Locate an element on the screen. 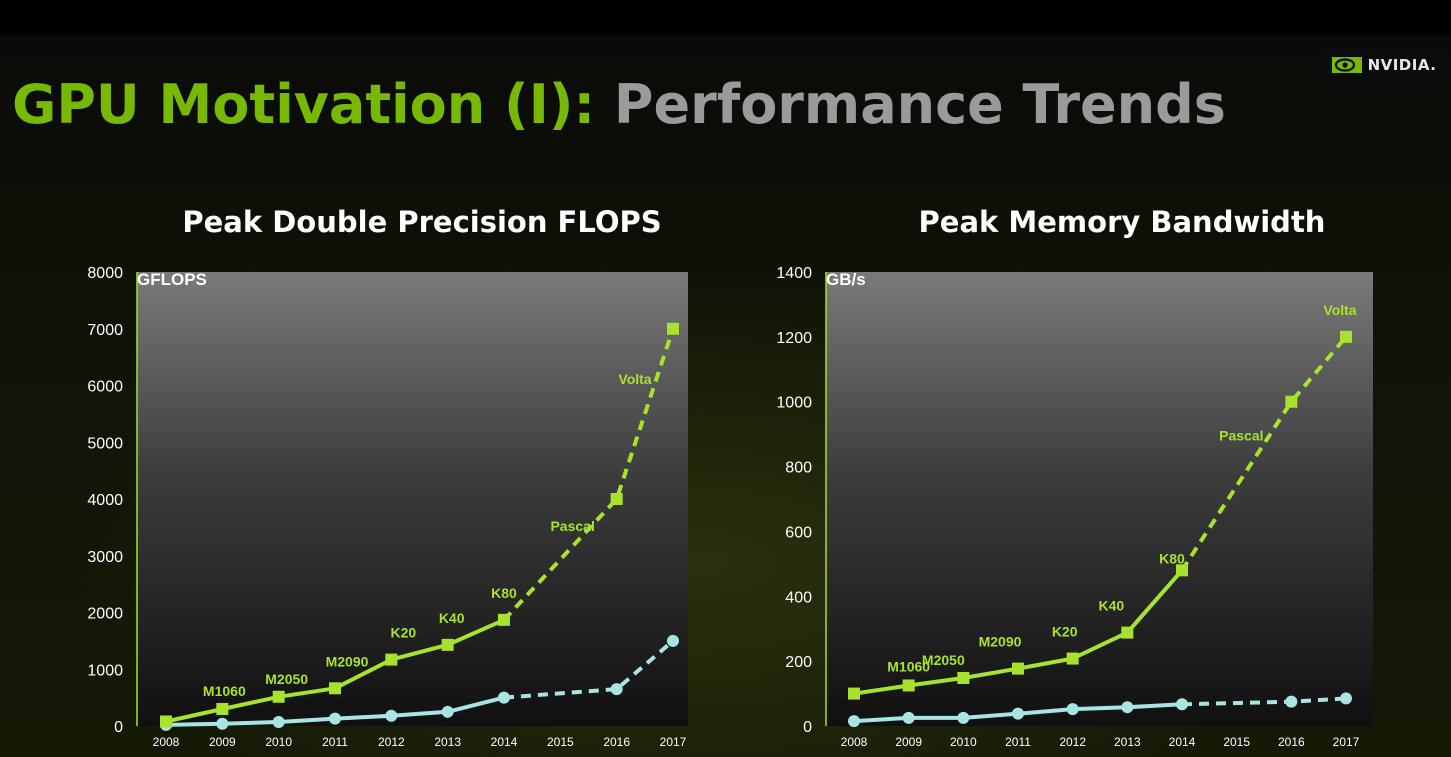  bandwidth-x-tick-label: 2012 is located at coordinates (1072, 742).